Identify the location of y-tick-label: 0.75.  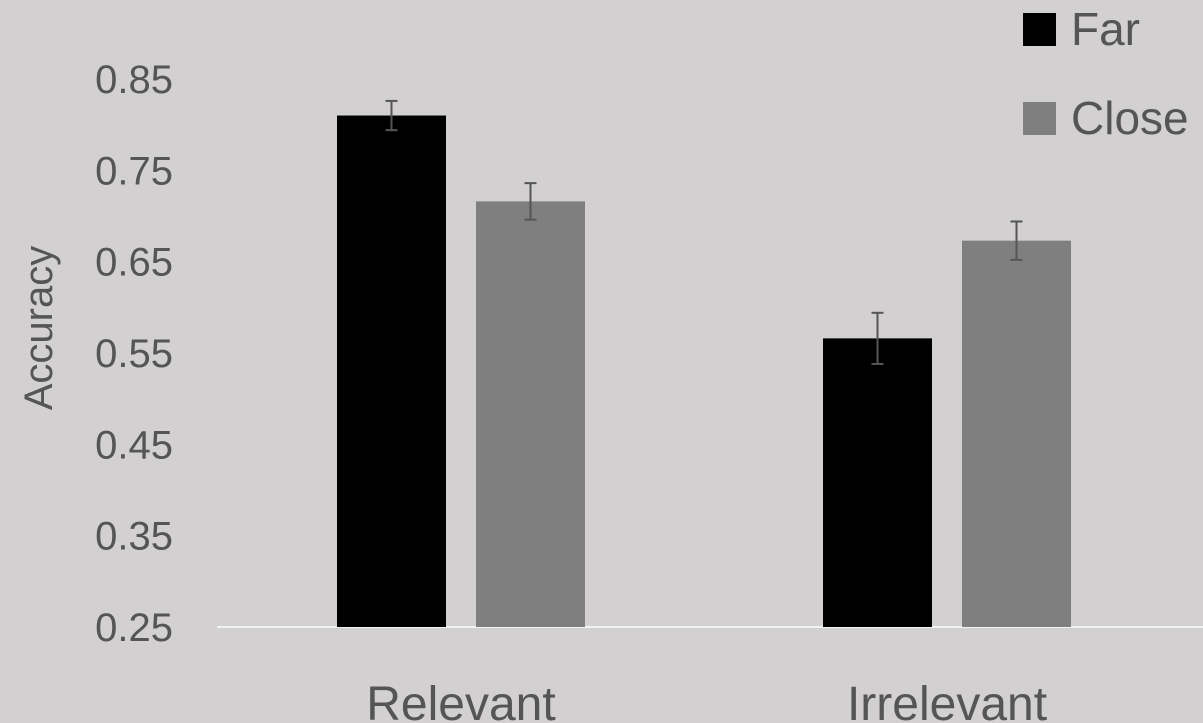
(134, 171).